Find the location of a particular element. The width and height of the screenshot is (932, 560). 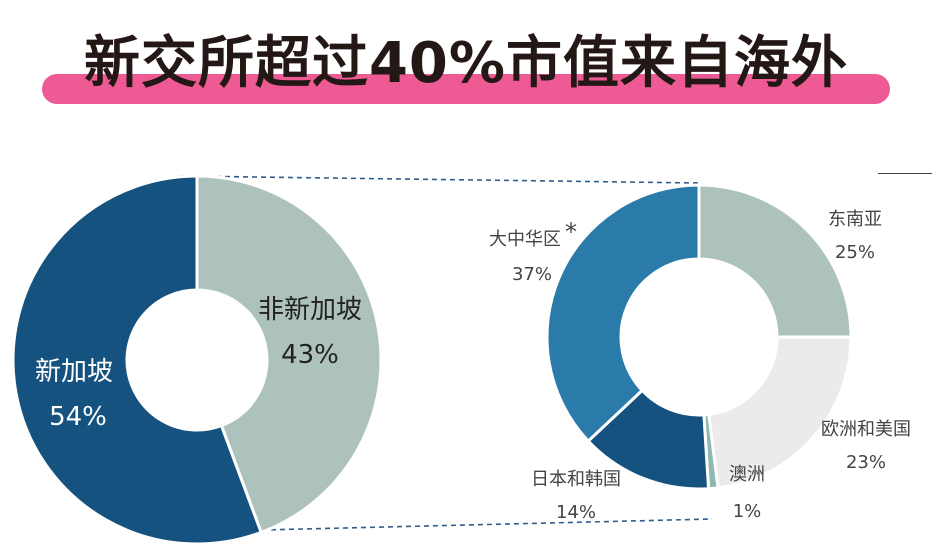

label-greater-china: 大中华区 is located at coordinates (525, 239).